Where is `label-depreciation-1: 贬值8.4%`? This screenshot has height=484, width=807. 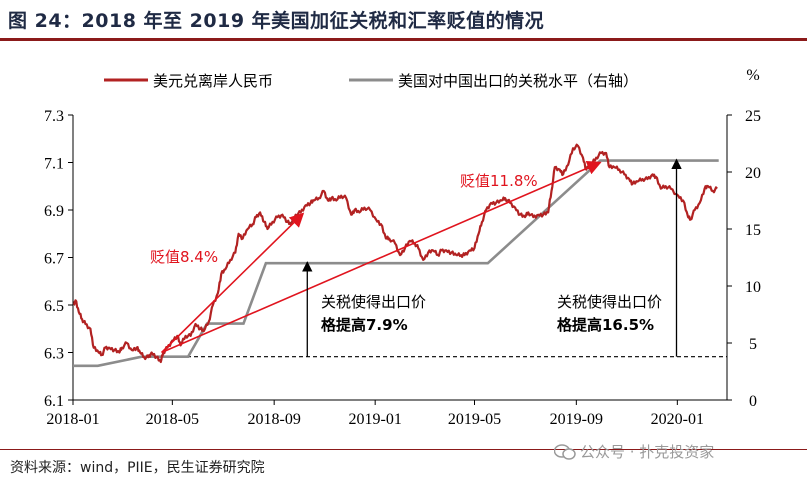
label-depreciation-1: 贬值8.4% is located at coordinates (184, 257).